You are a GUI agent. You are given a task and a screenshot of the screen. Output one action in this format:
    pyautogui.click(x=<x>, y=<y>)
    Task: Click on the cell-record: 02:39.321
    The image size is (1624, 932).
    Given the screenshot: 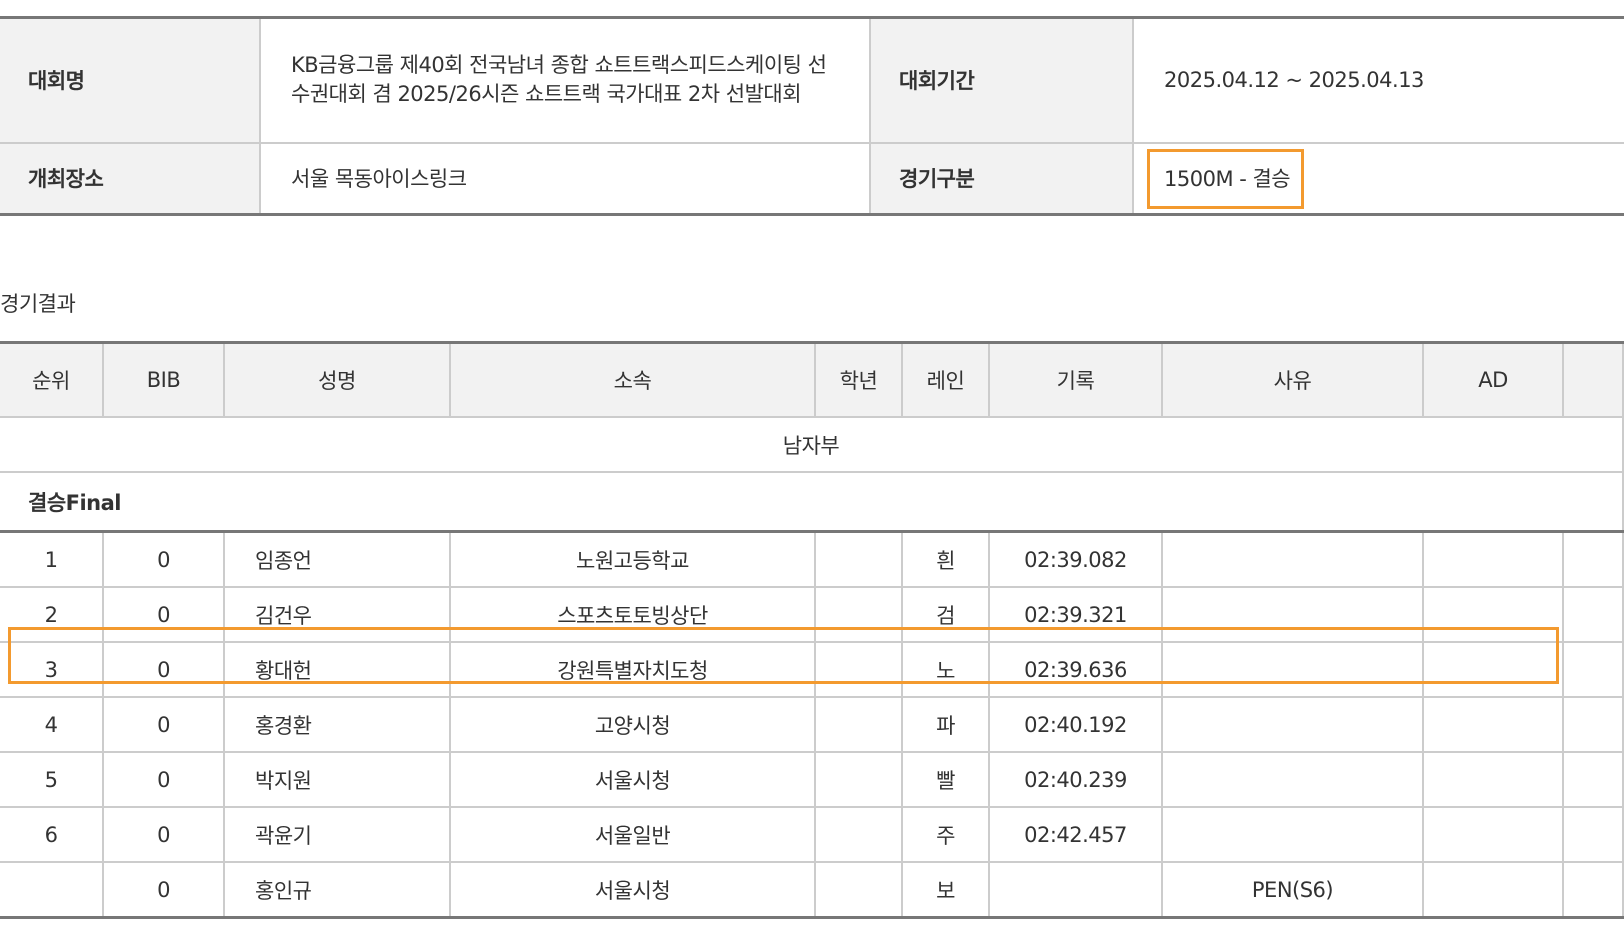 What is the action you would take?
    pyautogui.click(x=1075, y=614)
    